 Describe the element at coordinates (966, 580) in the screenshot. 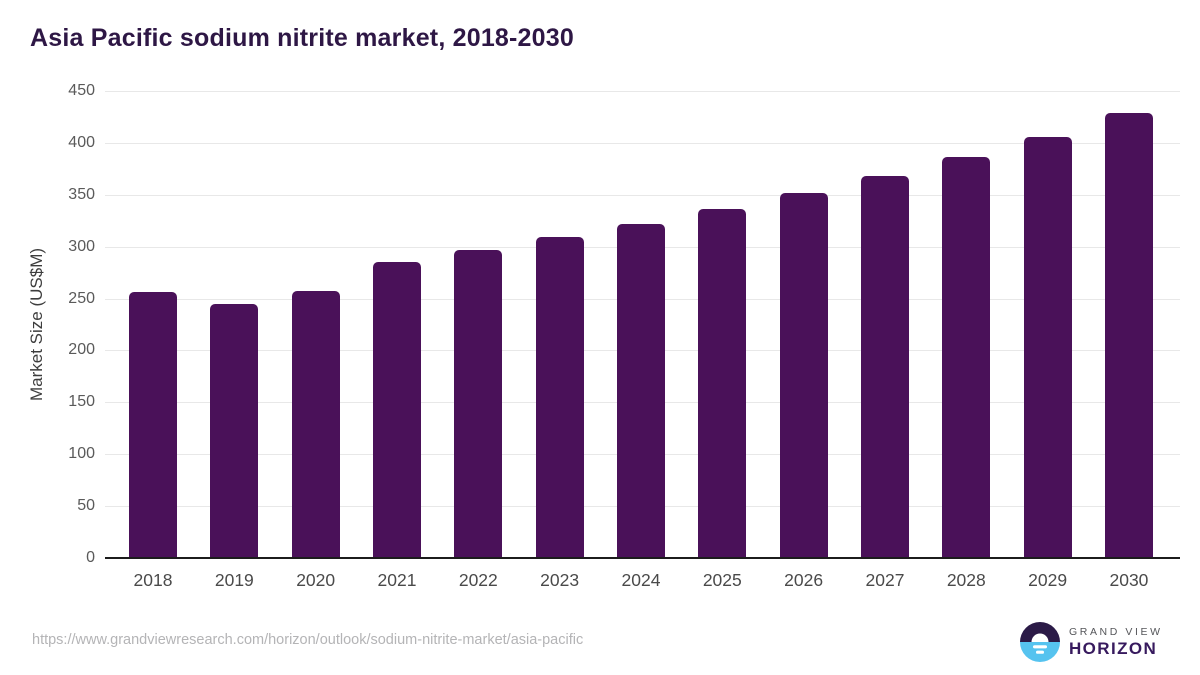

I see `x-tick-label-2028: 2028` at that location.